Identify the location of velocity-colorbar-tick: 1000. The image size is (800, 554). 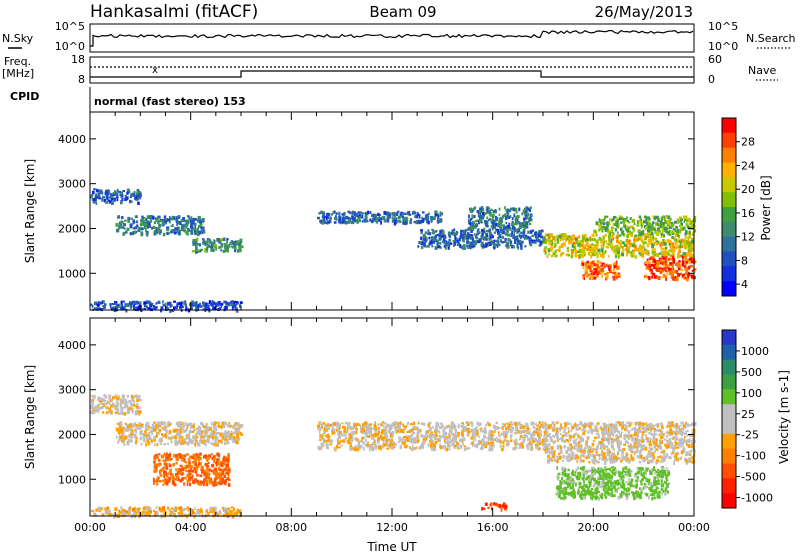
(755, 351).